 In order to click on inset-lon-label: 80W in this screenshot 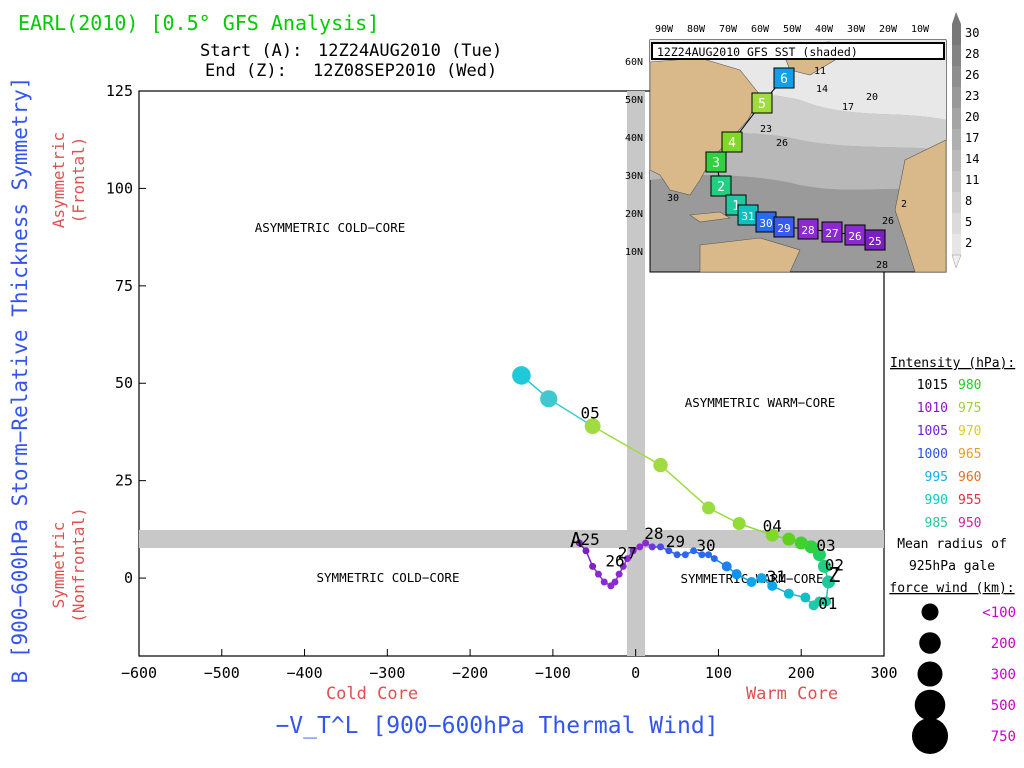, I will do `click(696, 29)`.